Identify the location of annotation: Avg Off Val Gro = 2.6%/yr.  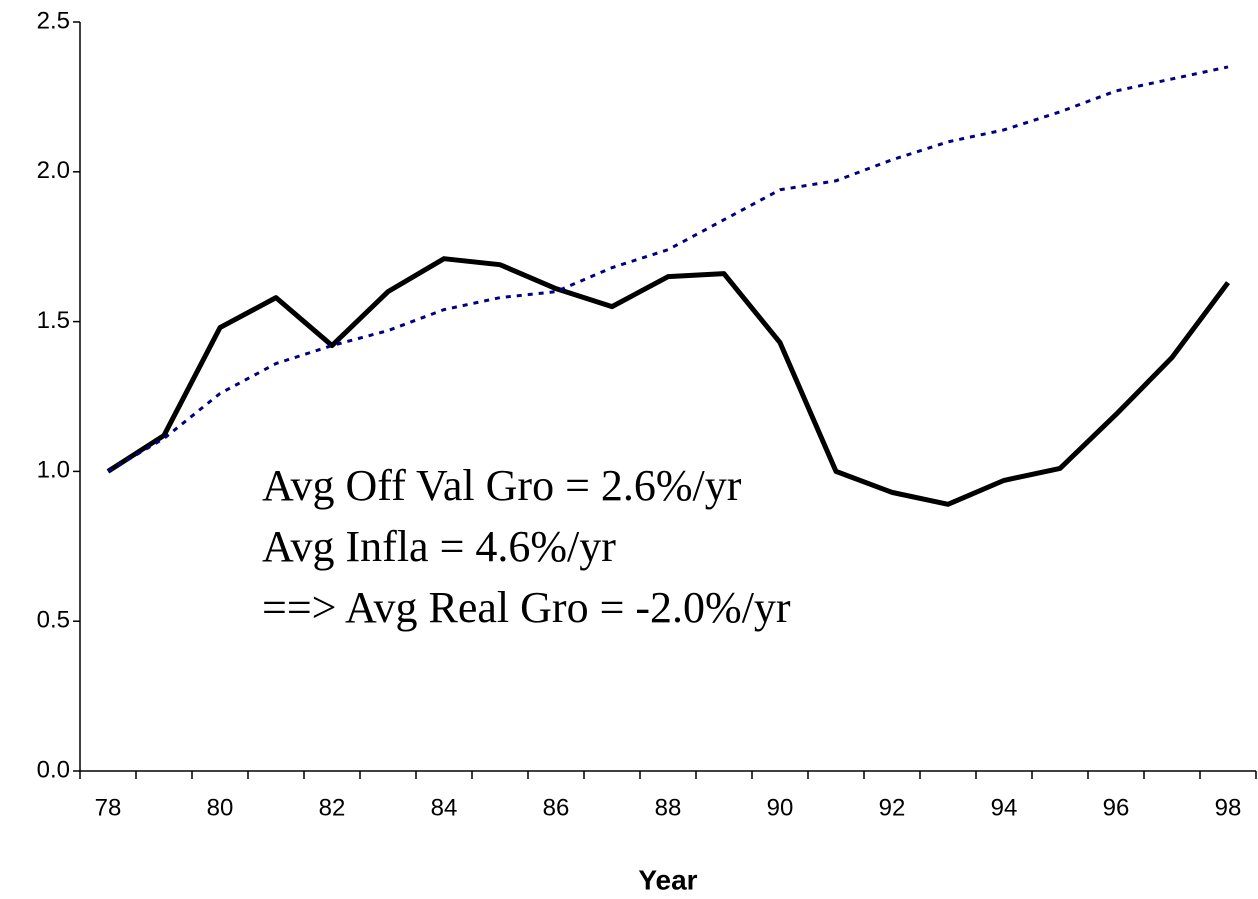
(502, 485).